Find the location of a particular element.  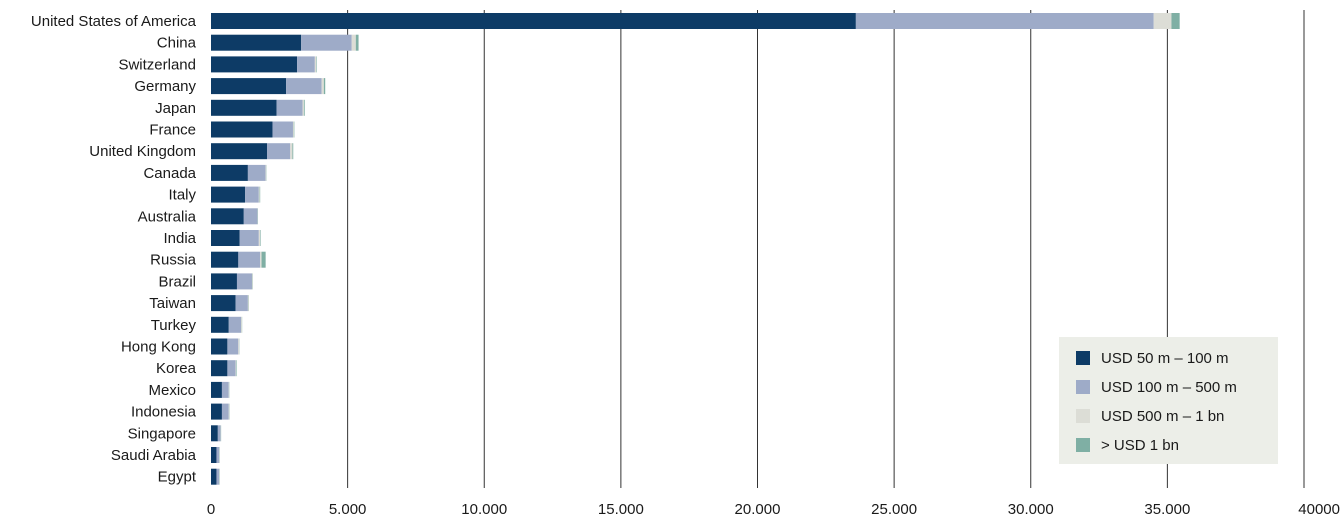

legend-background is located at coordinates (1168, 400).